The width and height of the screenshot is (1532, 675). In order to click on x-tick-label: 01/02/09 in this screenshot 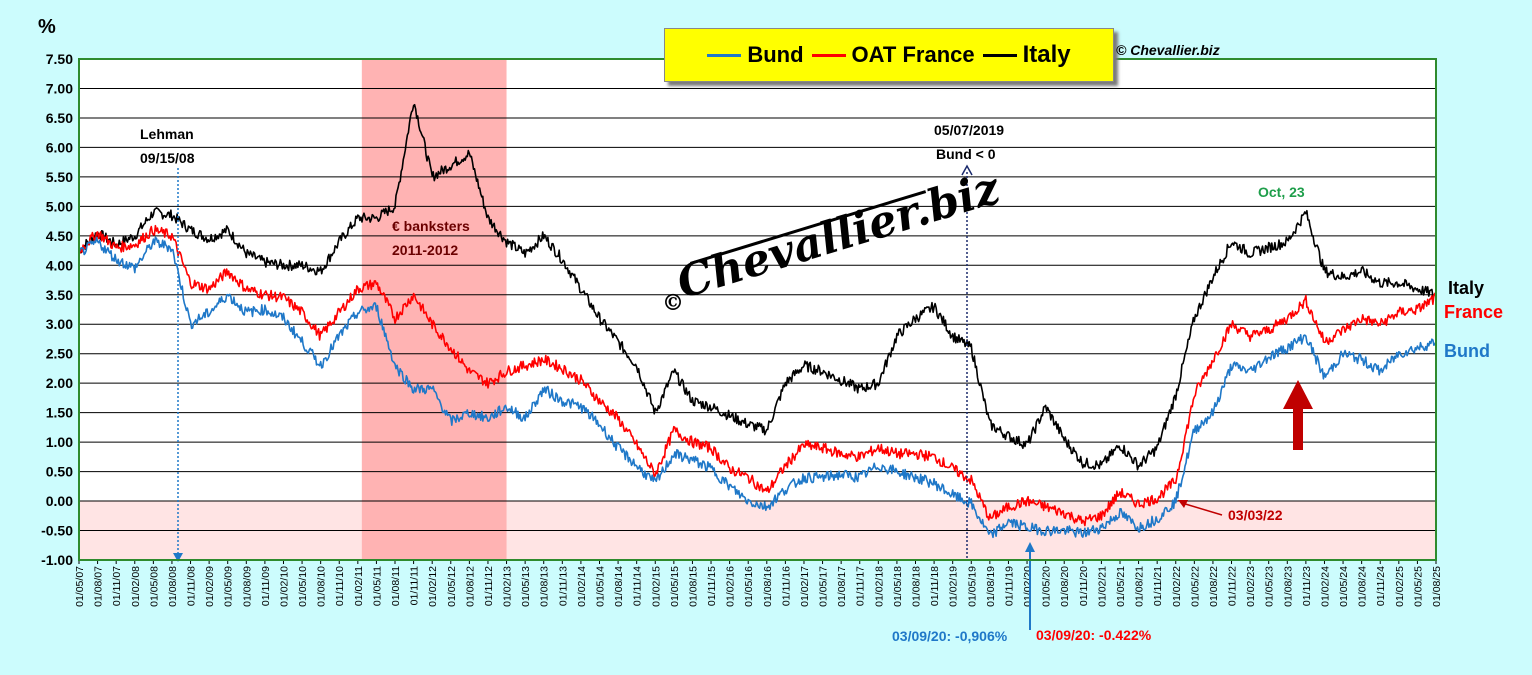, I will do `click(210, 586)`.